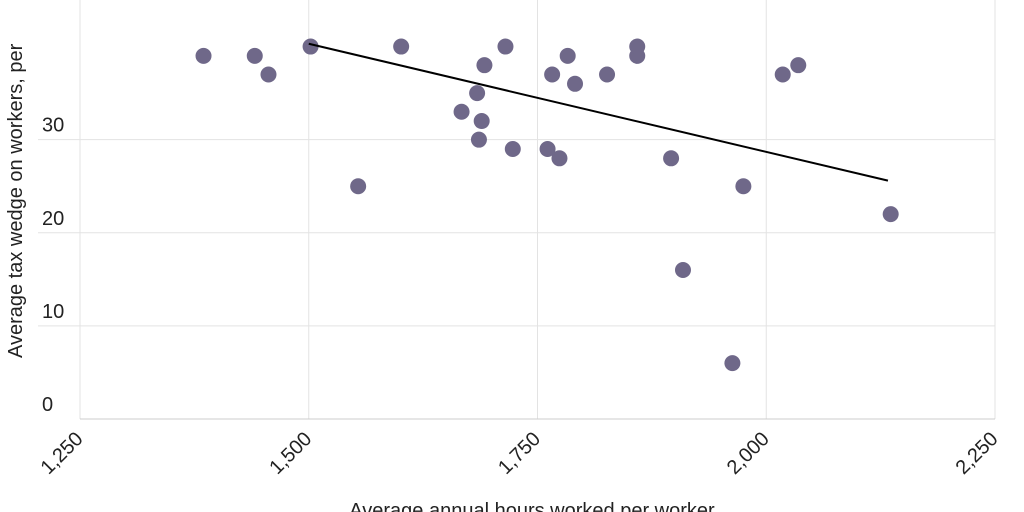  Describe the element at coordinates (53, 265) in the screenshot. I see `y-tick-labels: 0 10 20 30` at that location.